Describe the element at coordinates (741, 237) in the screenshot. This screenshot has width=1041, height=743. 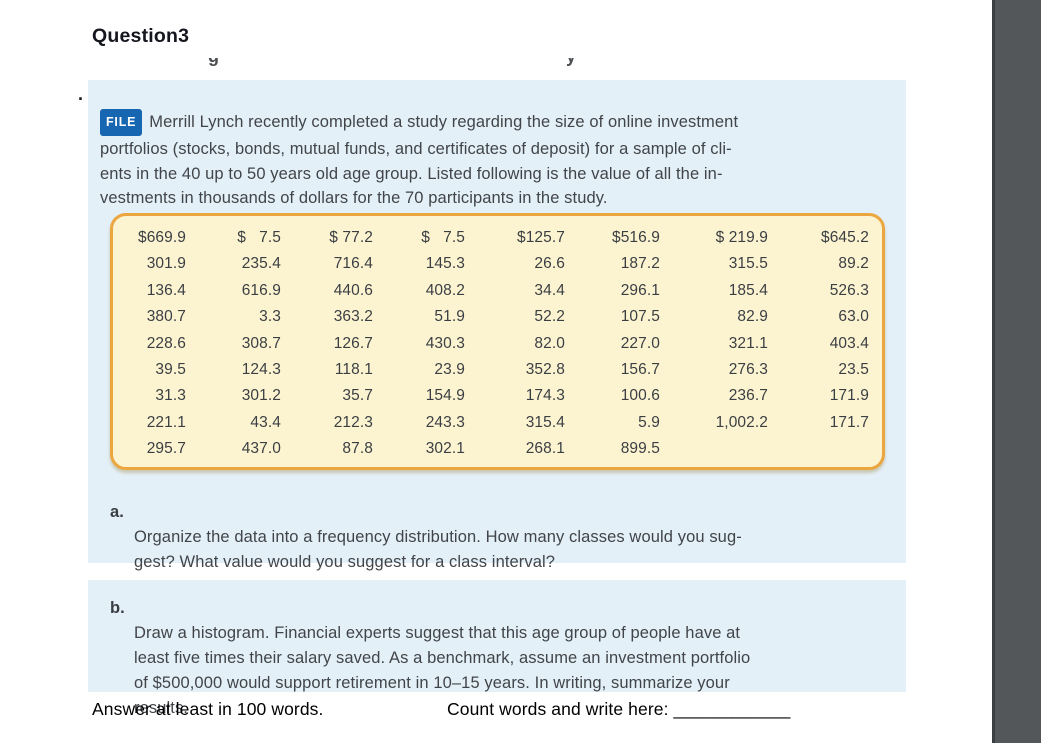
I see `table-cell: $ 219.9` at that location.